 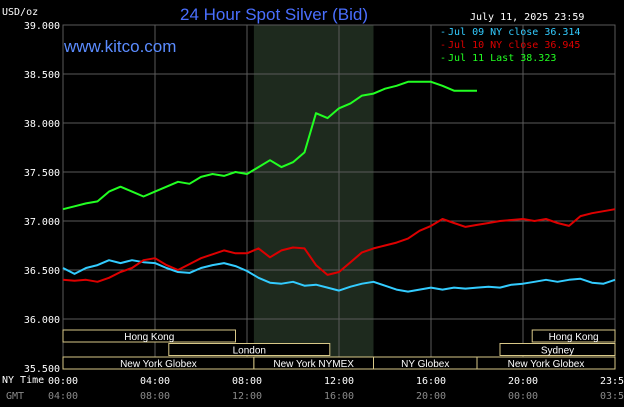 I want to click on gmt-tick-label: 03:59, so click(x=612, y=396).